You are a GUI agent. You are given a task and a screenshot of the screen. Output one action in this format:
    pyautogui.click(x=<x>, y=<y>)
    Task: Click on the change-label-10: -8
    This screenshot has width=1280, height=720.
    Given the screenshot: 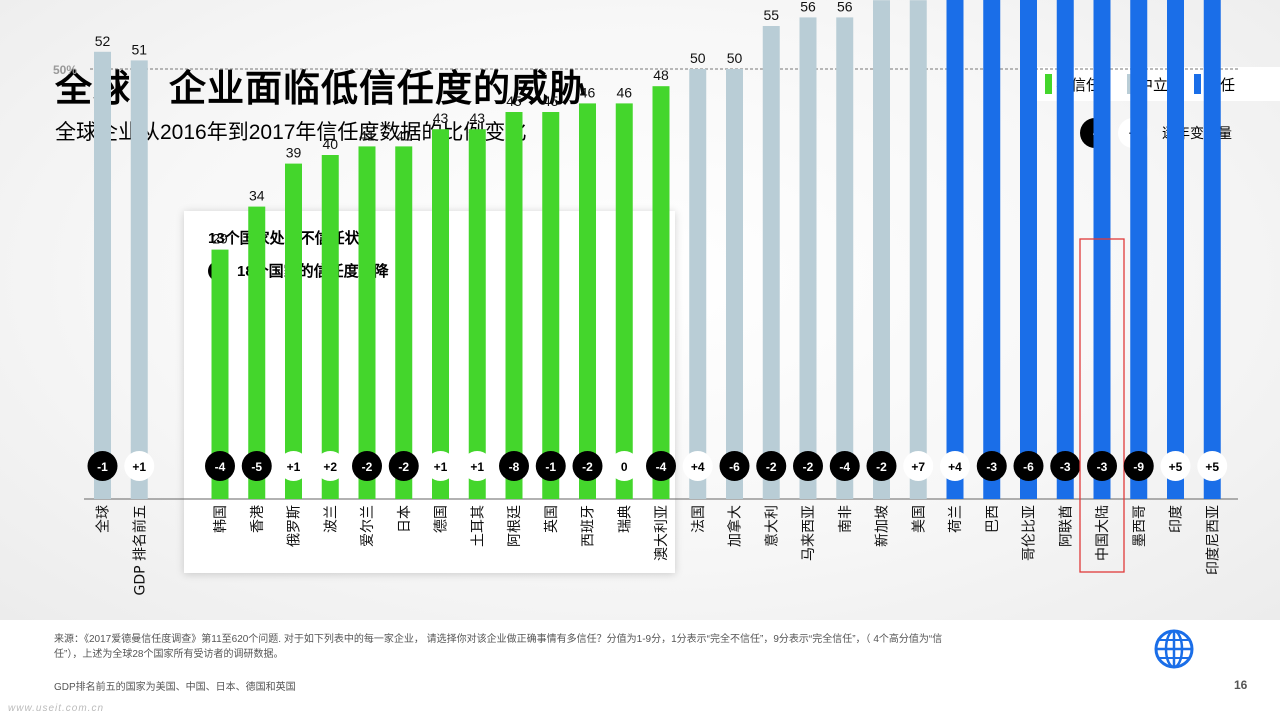 What is the action you would take?
    pyautogui.click(x=514, y=467)
    